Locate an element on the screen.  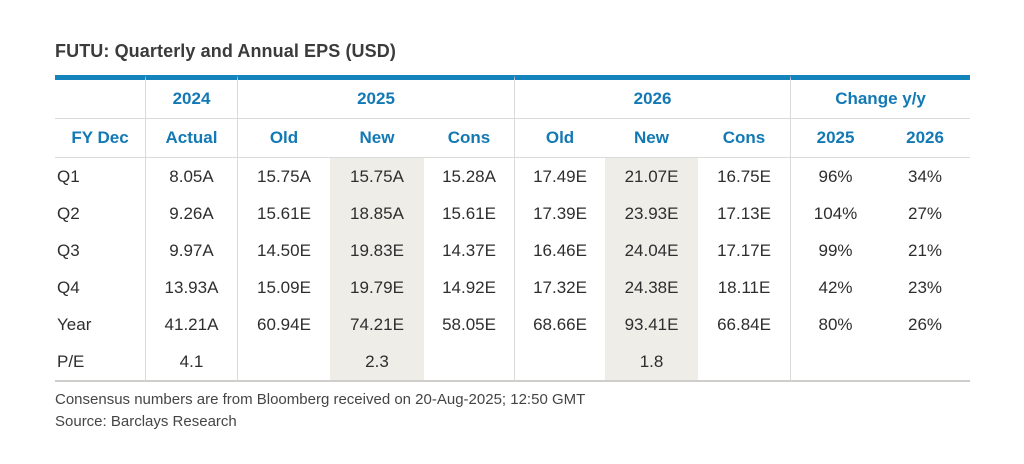
column-header-2025-old: Old is located at coordinates (283, 138).